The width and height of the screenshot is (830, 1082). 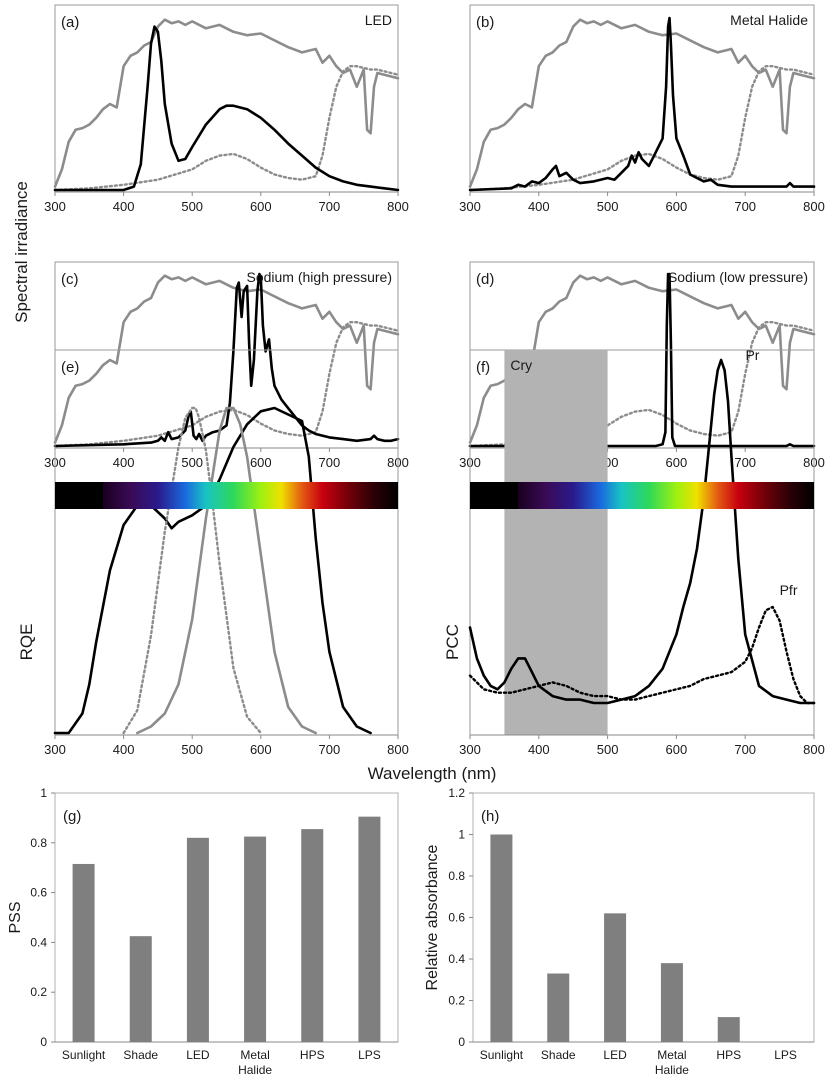 I want to click on plot-frame-a, so click(x=226, y=98).